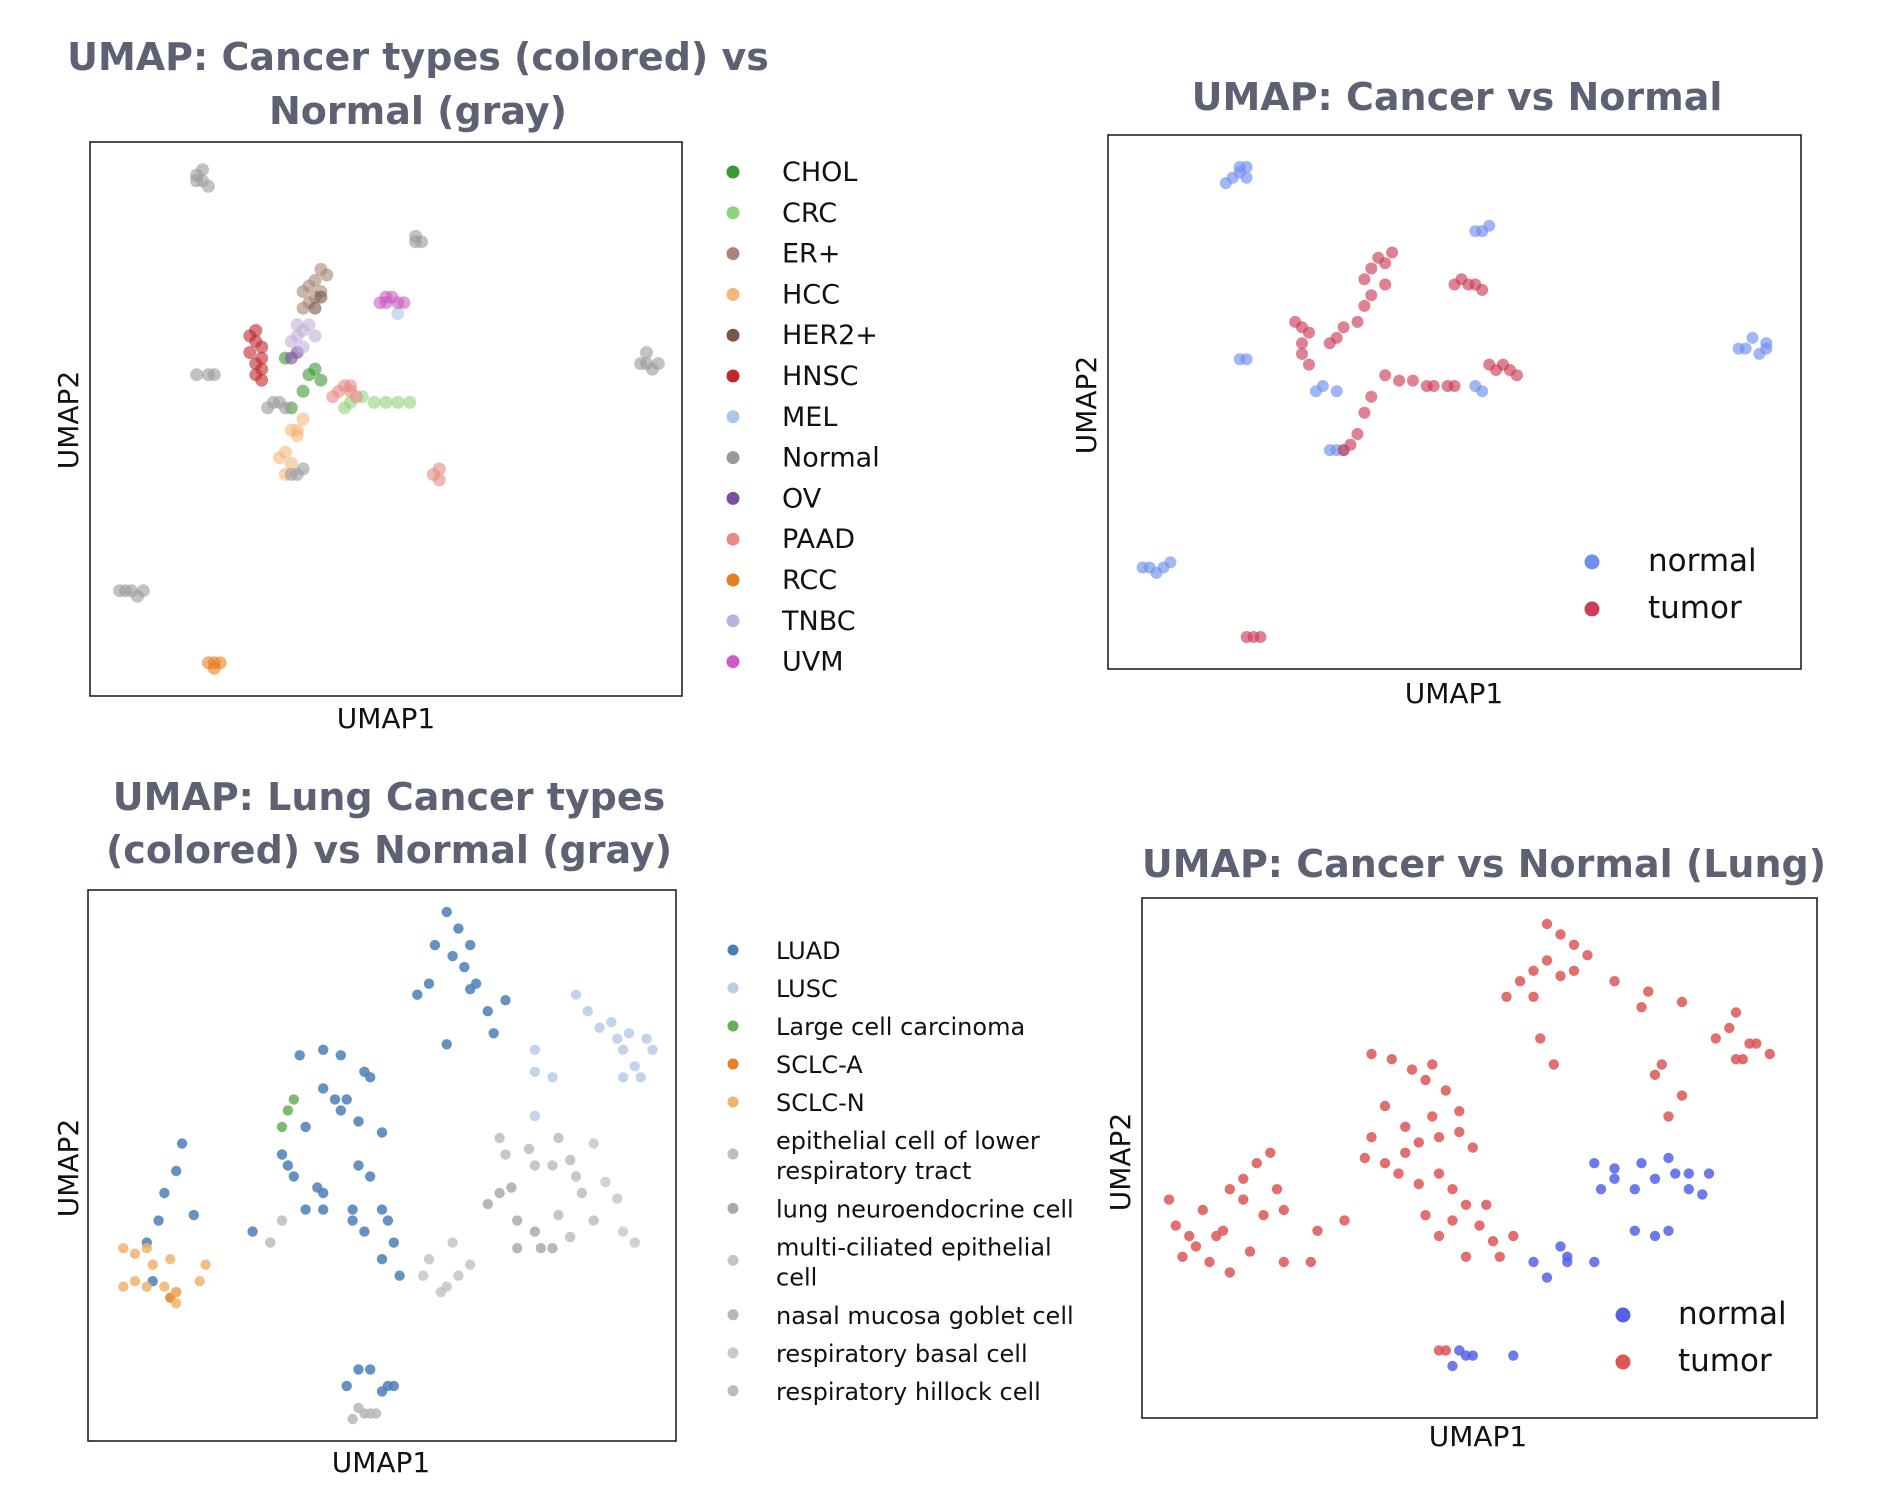 This screenshot has height=1494, width=1894. I want to click on point-hcc, so click(291, 463).